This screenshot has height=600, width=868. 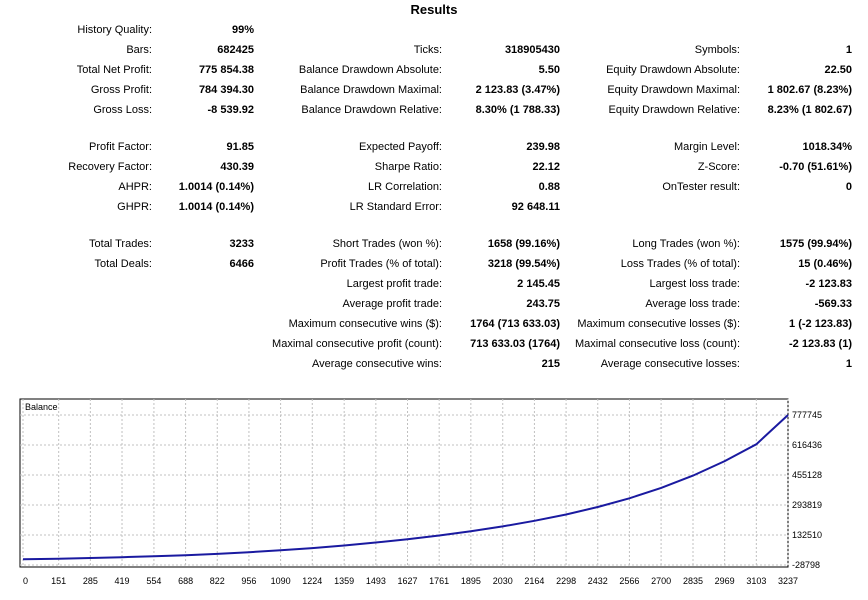 What do you see at coordinates (153, 581) in the screenshot?
I see `x-tick-label: 554` at bounding box center [153, 581].